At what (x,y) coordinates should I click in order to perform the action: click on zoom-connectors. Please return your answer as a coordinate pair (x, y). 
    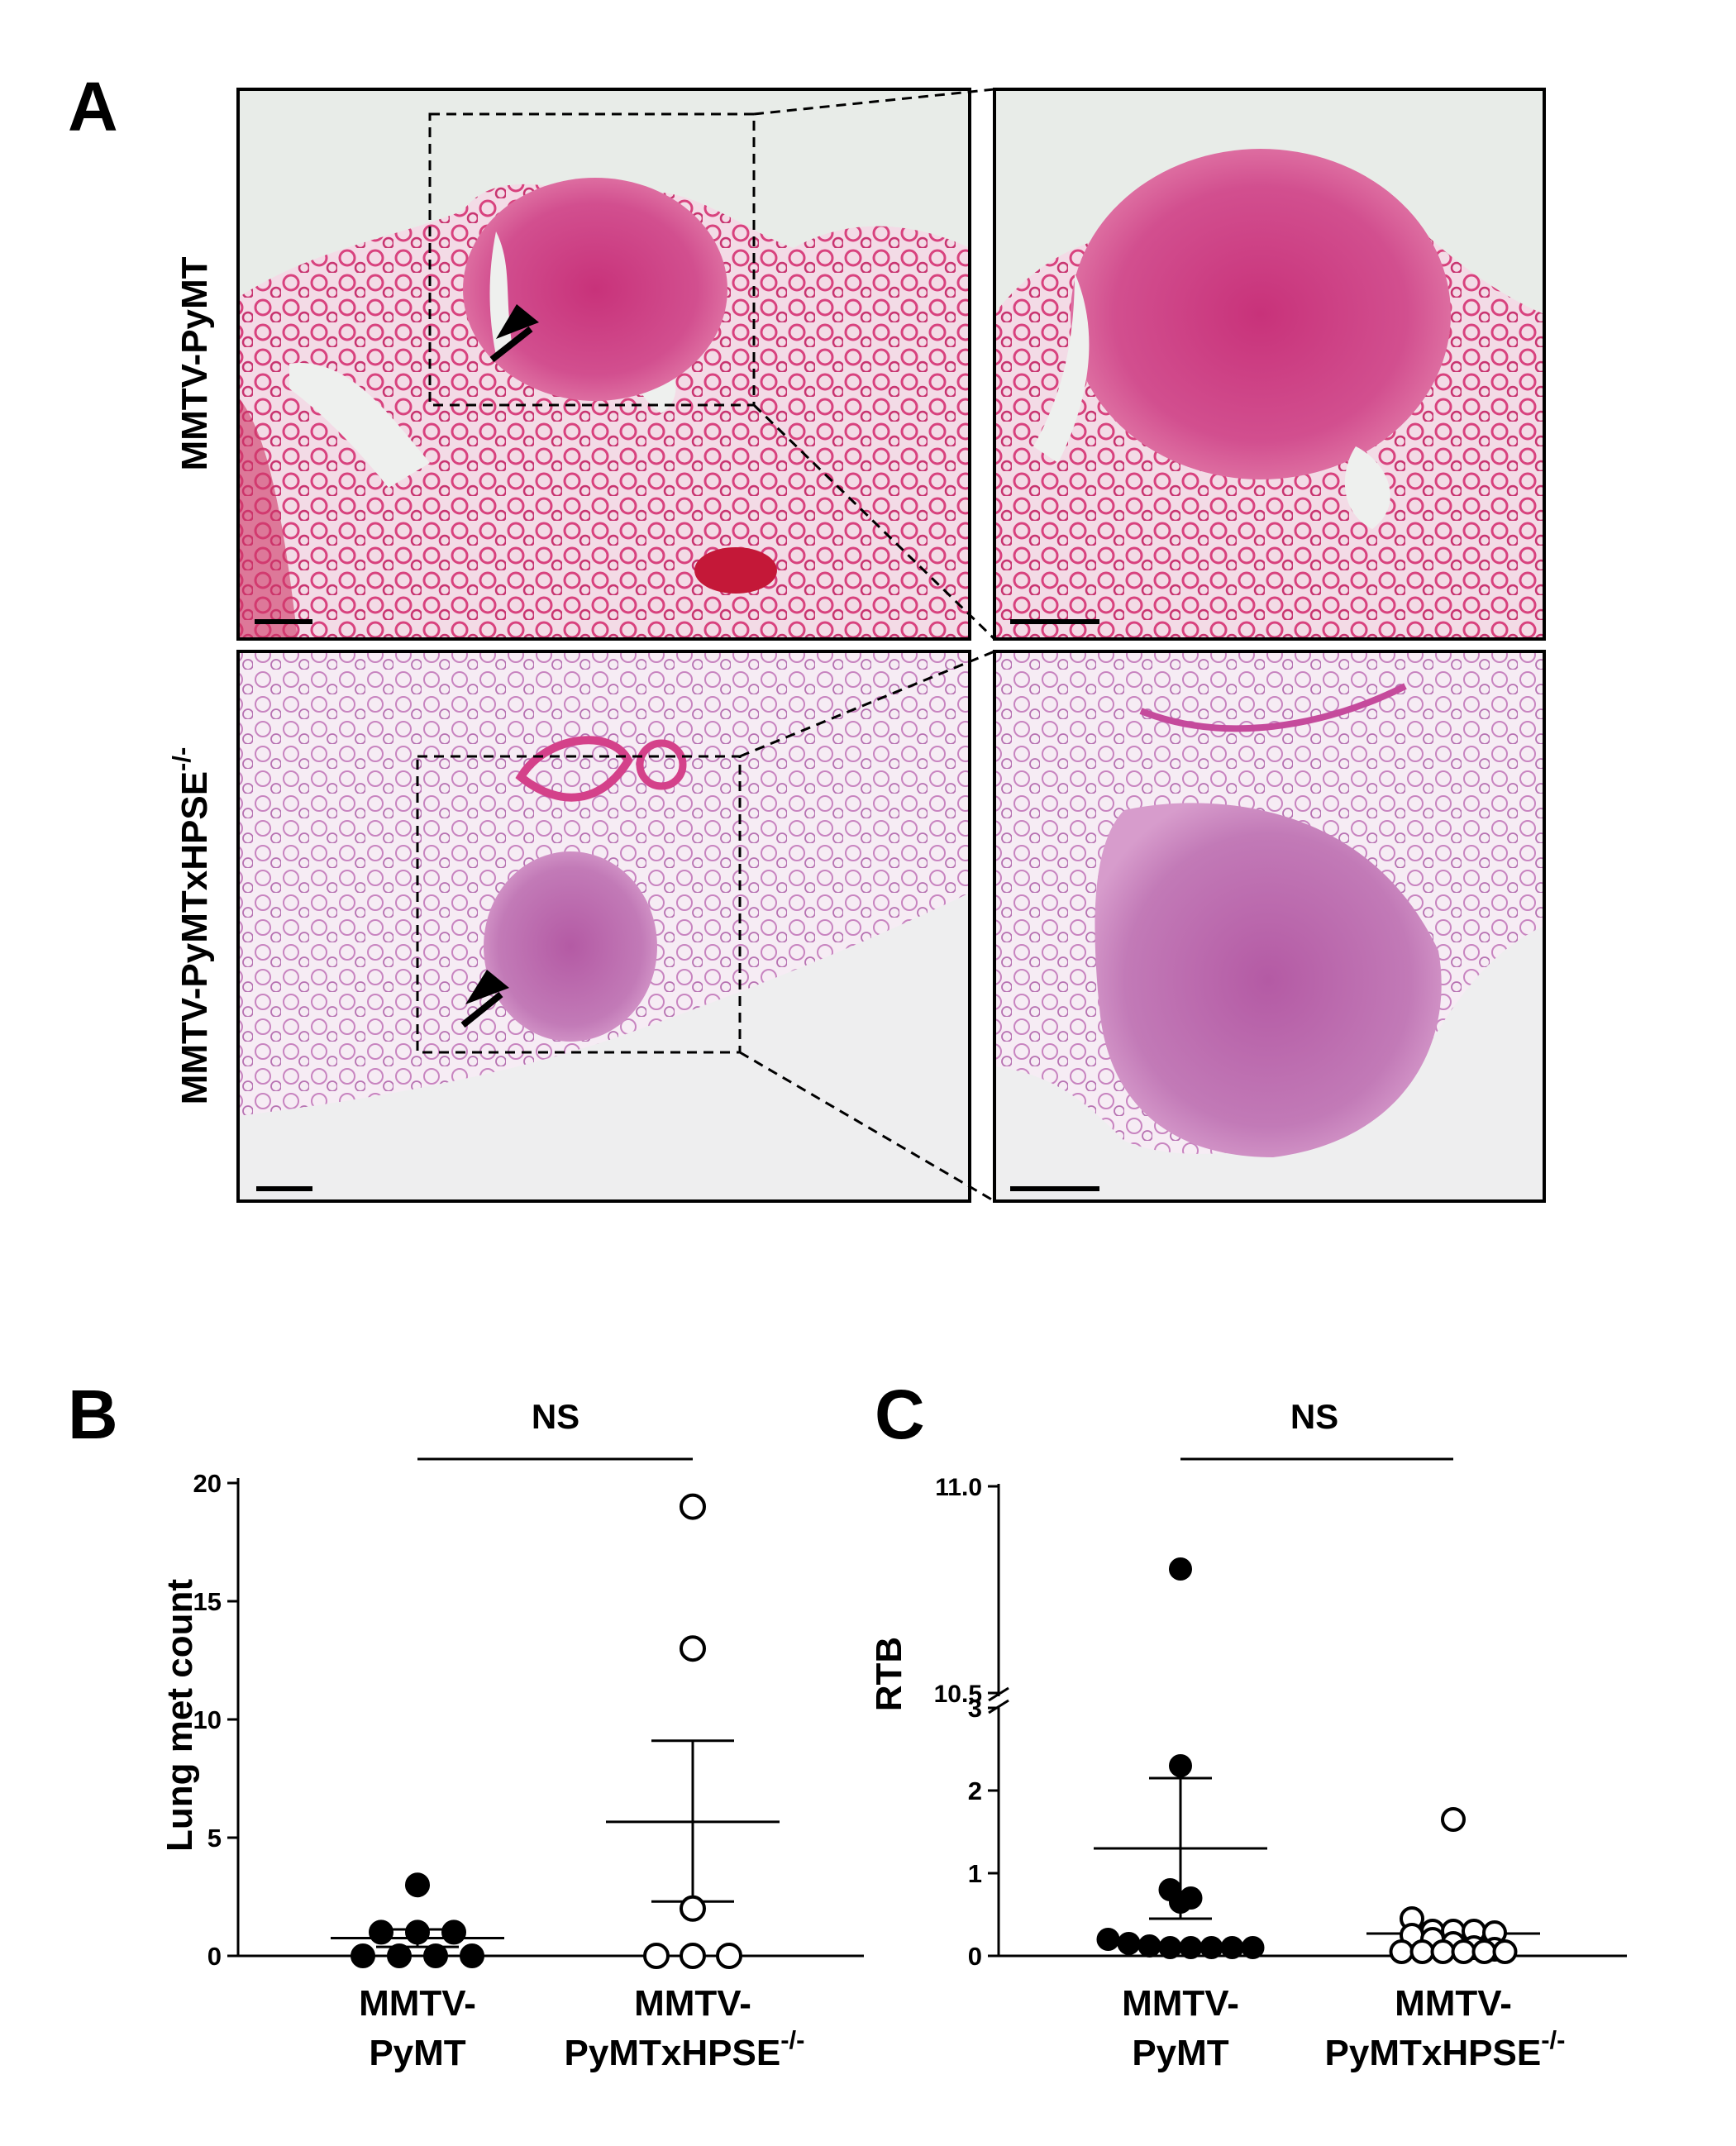
    Looking at the image, I should click on (868, 646).